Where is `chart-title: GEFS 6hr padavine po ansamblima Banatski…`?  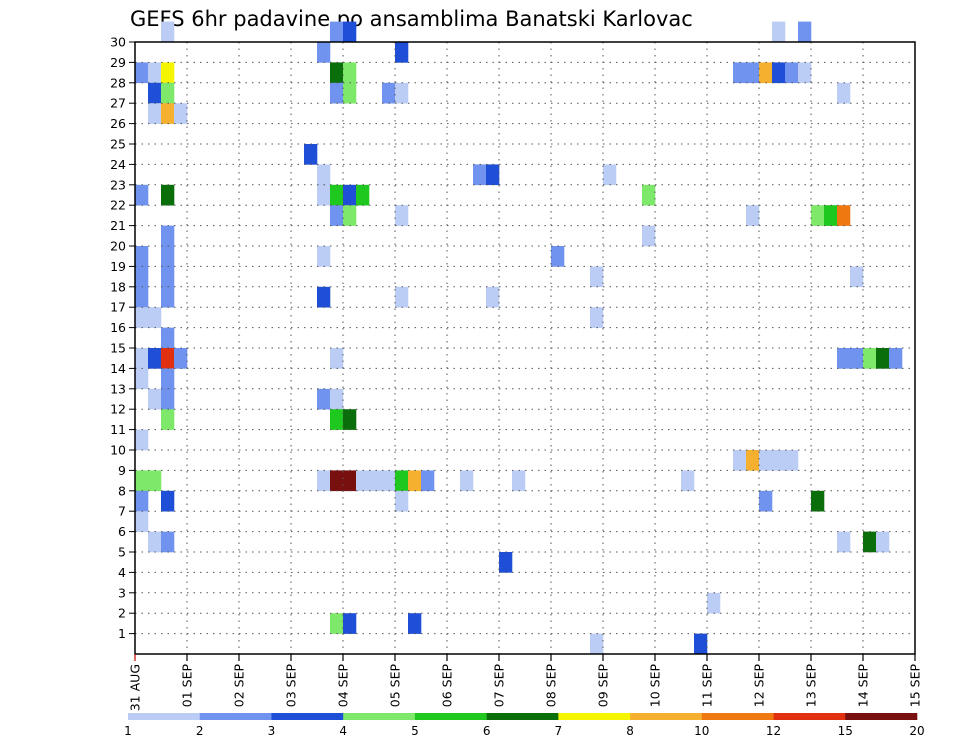 chart-title: GEFS 6hr padavine po ansamblima Banatski… is located at coordinates (411, 19).